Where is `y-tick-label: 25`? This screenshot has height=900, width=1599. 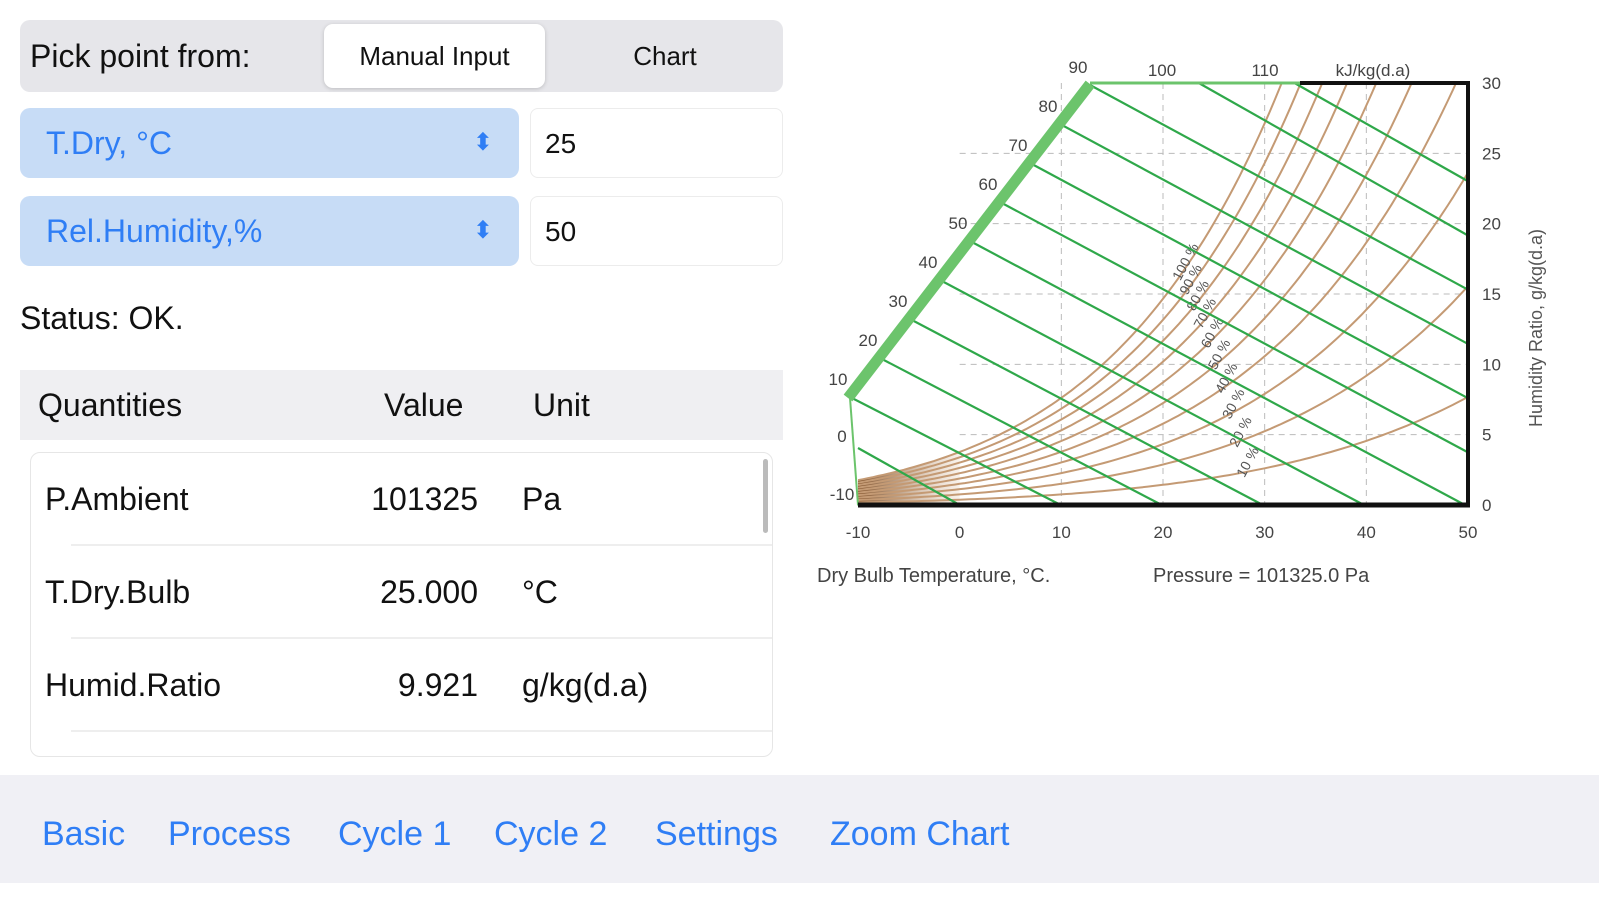 y-tick-label: 25 is located at coordinates (1491, 153).